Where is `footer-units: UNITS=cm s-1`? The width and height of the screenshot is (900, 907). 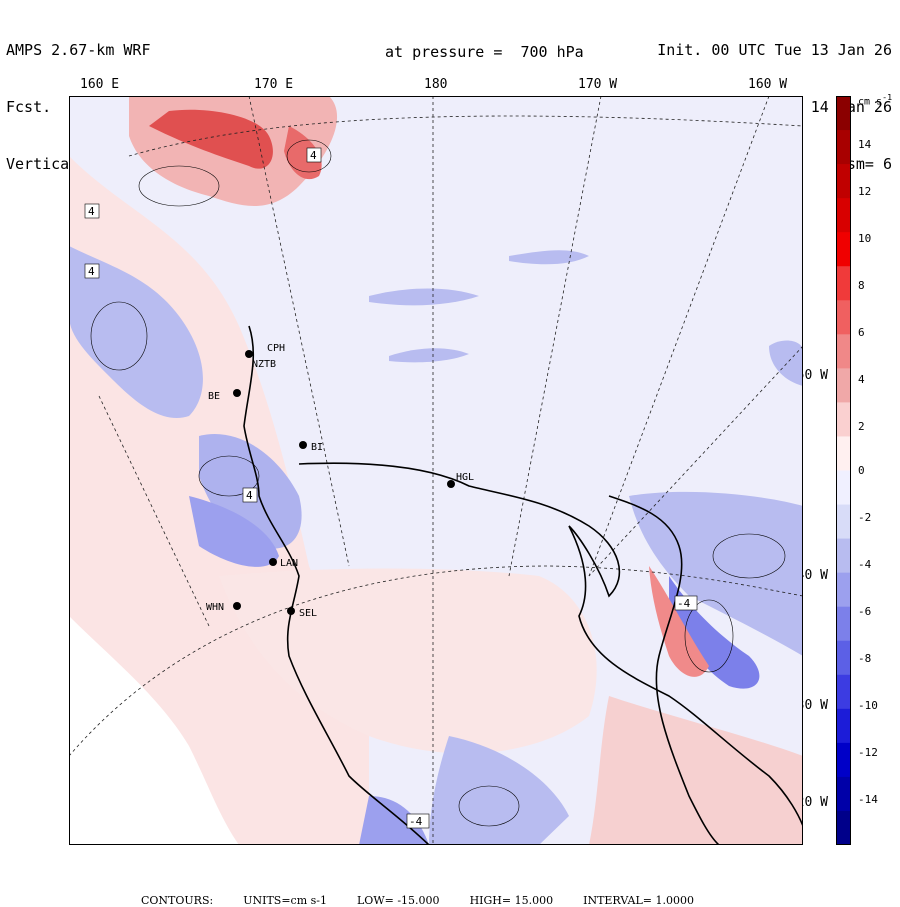 footer-units: UNITS=cm s-1 is located at coordinates (285, 900).